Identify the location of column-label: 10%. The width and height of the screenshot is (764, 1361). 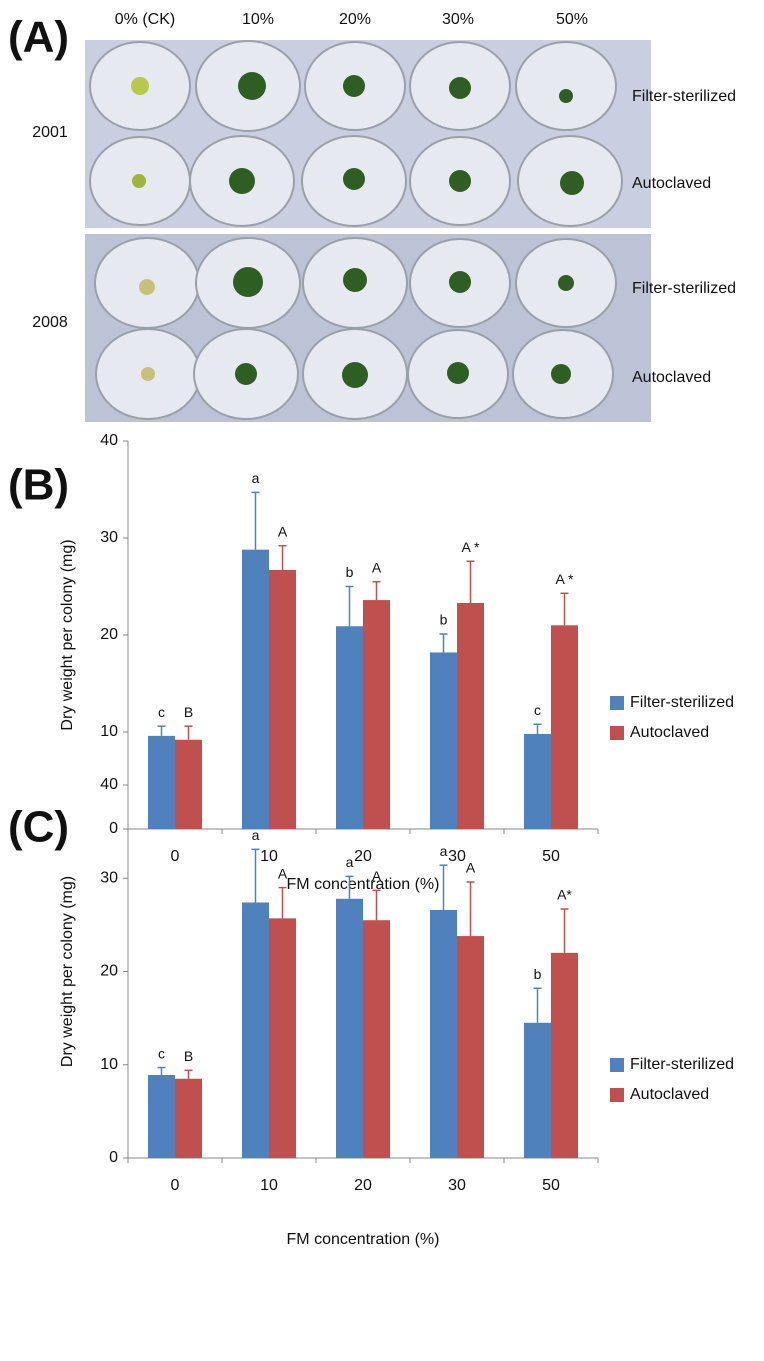
(258, 19).